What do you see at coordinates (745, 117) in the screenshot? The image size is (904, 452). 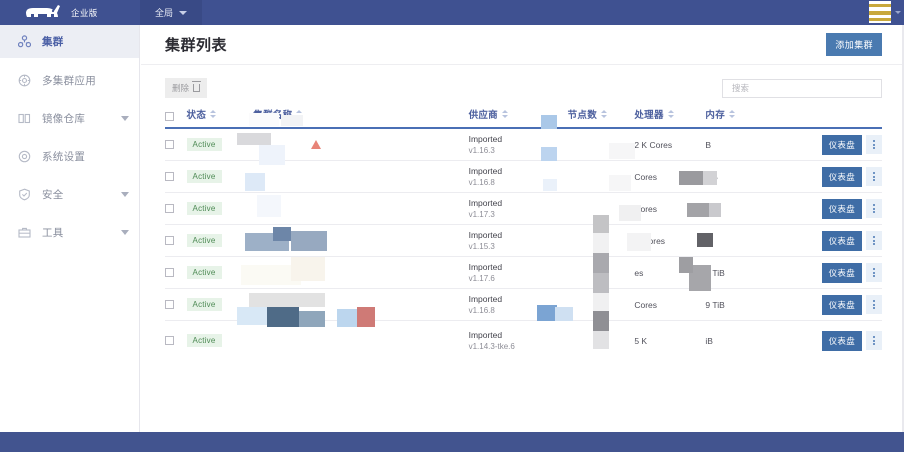 I see `column-header-memory: 内存` at bounding box center [745, 117].